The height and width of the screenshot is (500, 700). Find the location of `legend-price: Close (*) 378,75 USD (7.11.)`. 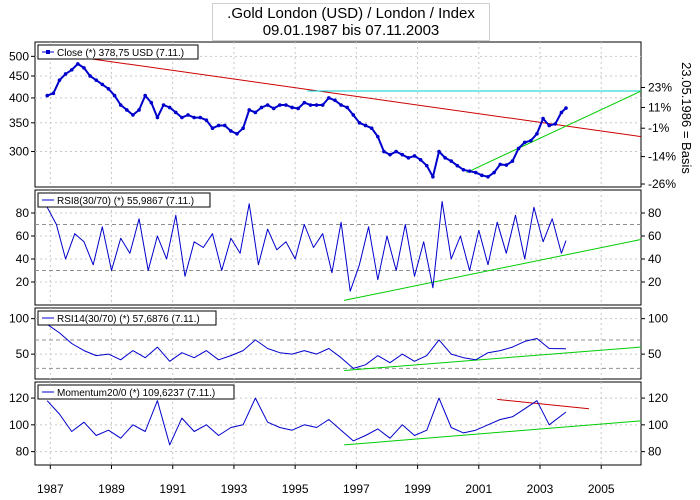

legend-price: Close (*) 378,75 USD (7.11.) is located at coordinates (118, 52).